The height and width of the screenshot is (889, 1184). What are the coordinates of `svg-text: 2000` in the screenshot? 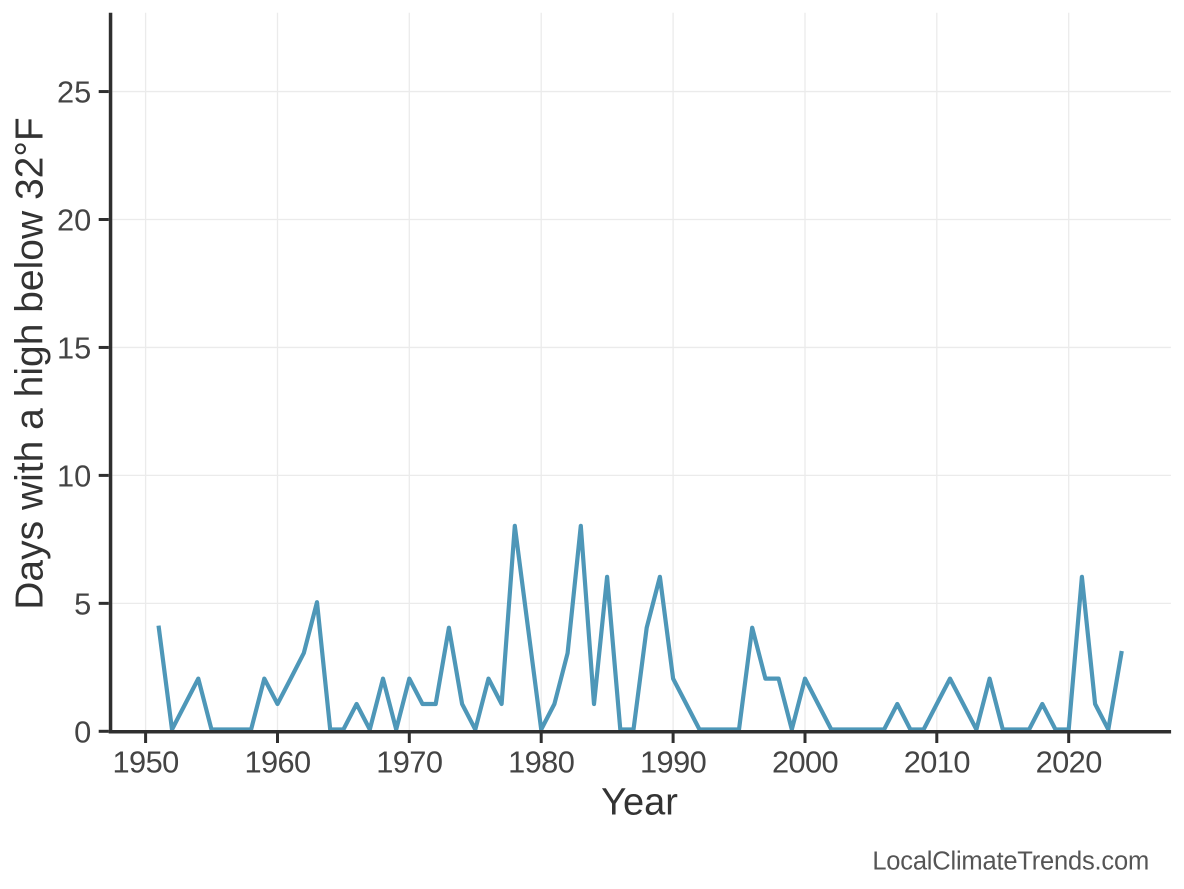 It's located at (805, 762).